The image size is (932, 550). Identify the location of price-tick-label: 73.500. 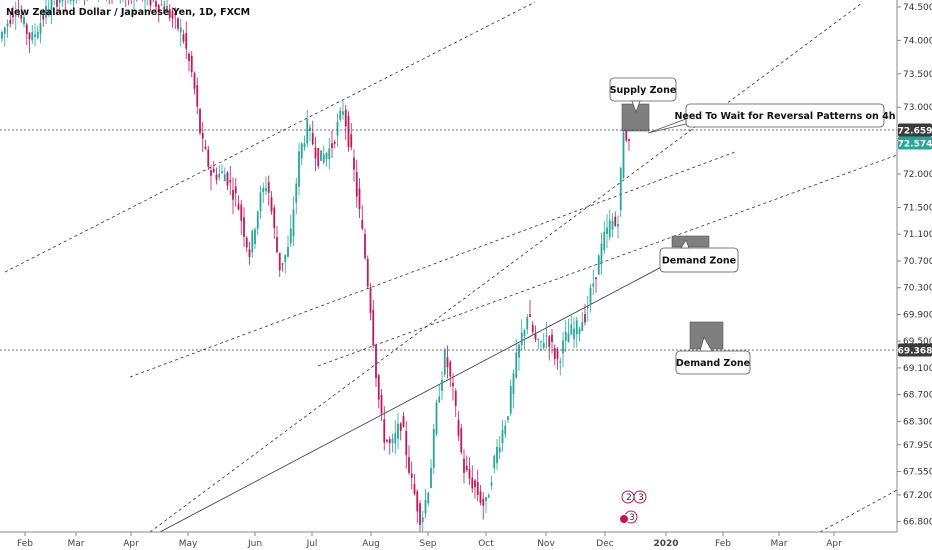
(917, 75).